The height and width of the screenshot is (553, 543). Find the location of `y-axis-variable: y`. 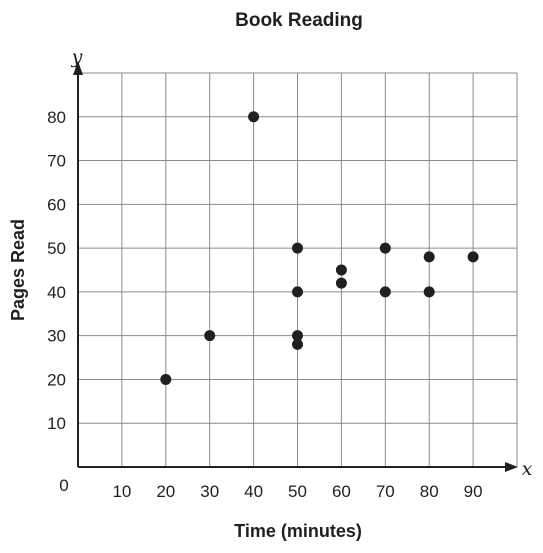

y-axis-variable: y is located at coordinates (77, 57).